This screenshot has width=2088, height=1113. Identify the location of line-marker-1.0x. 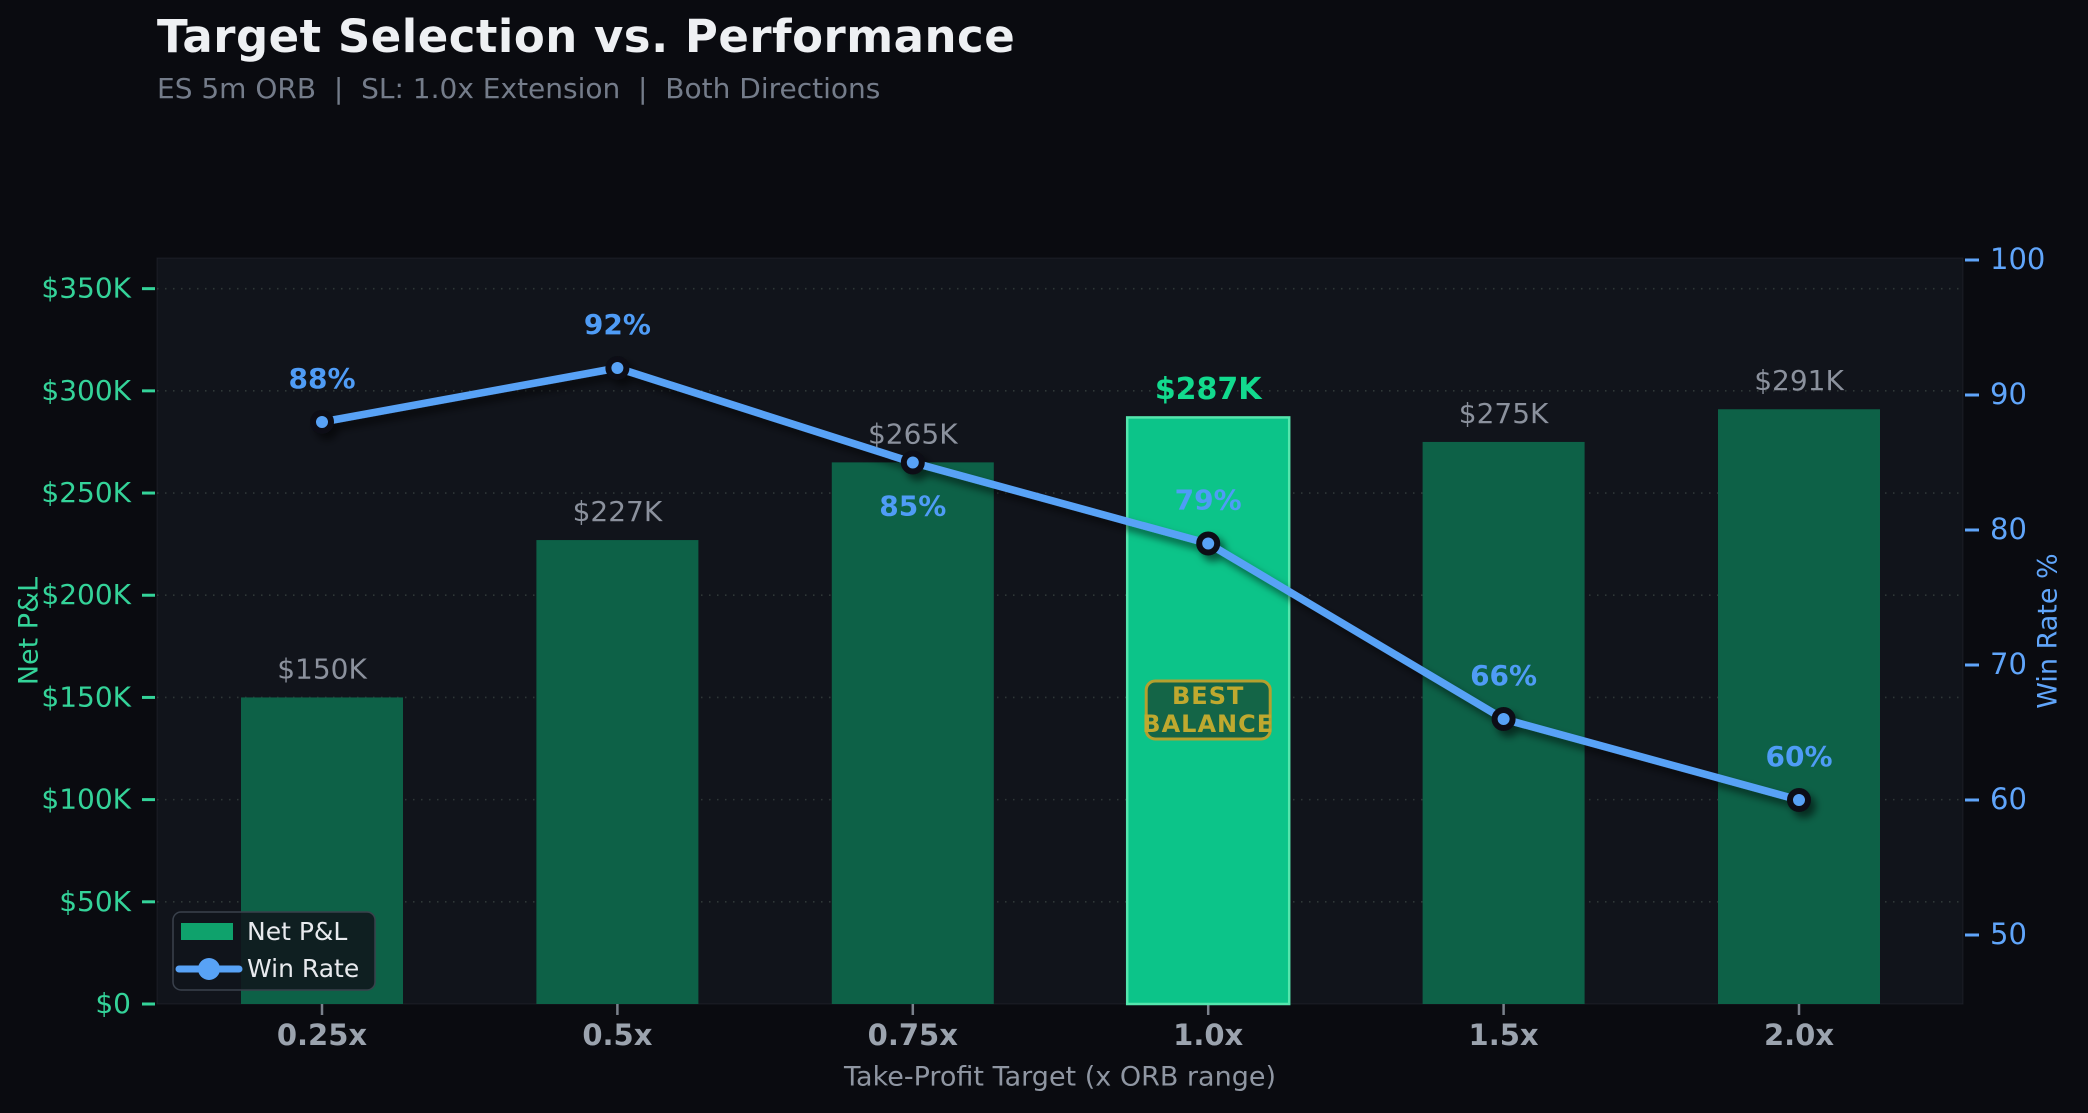
(1208, 543).